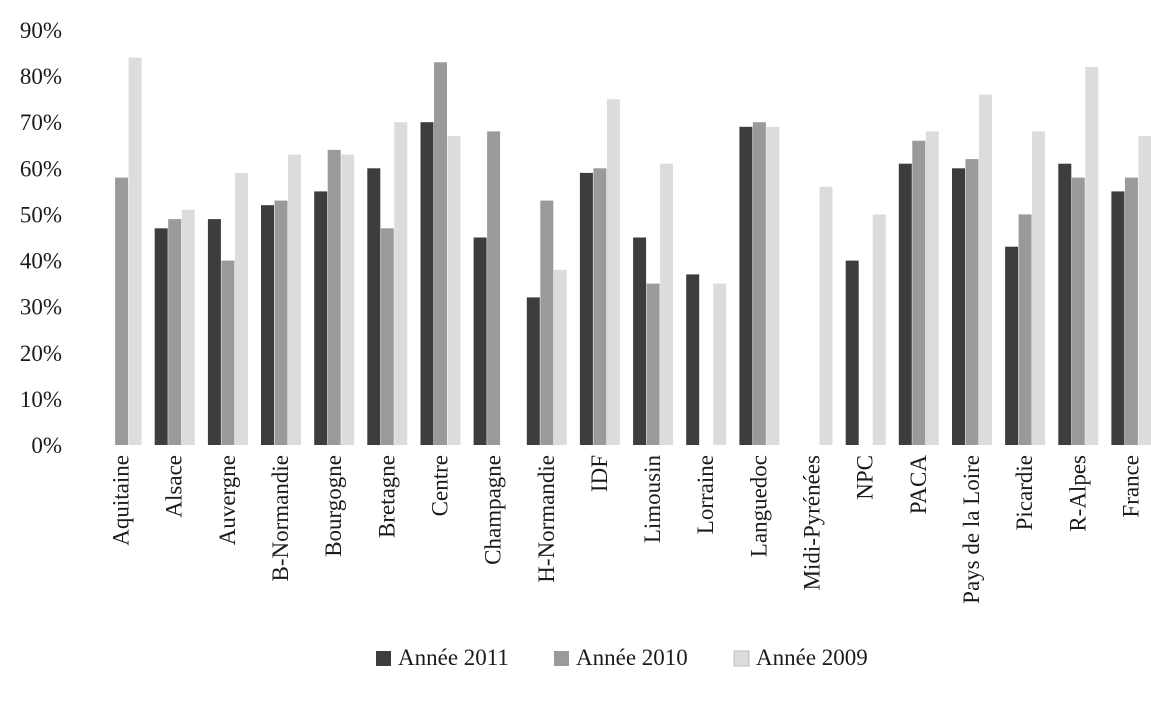 The width and height of the screenshot is (1151, 705). I want to click on bar-année-2011-picardie, so click(1012, 345).